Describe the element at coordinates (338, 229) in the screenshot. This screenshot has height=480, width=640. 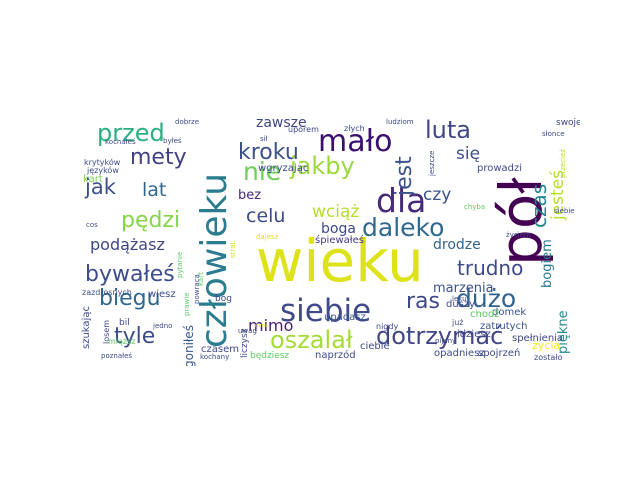
I see `word: boga` at that location.